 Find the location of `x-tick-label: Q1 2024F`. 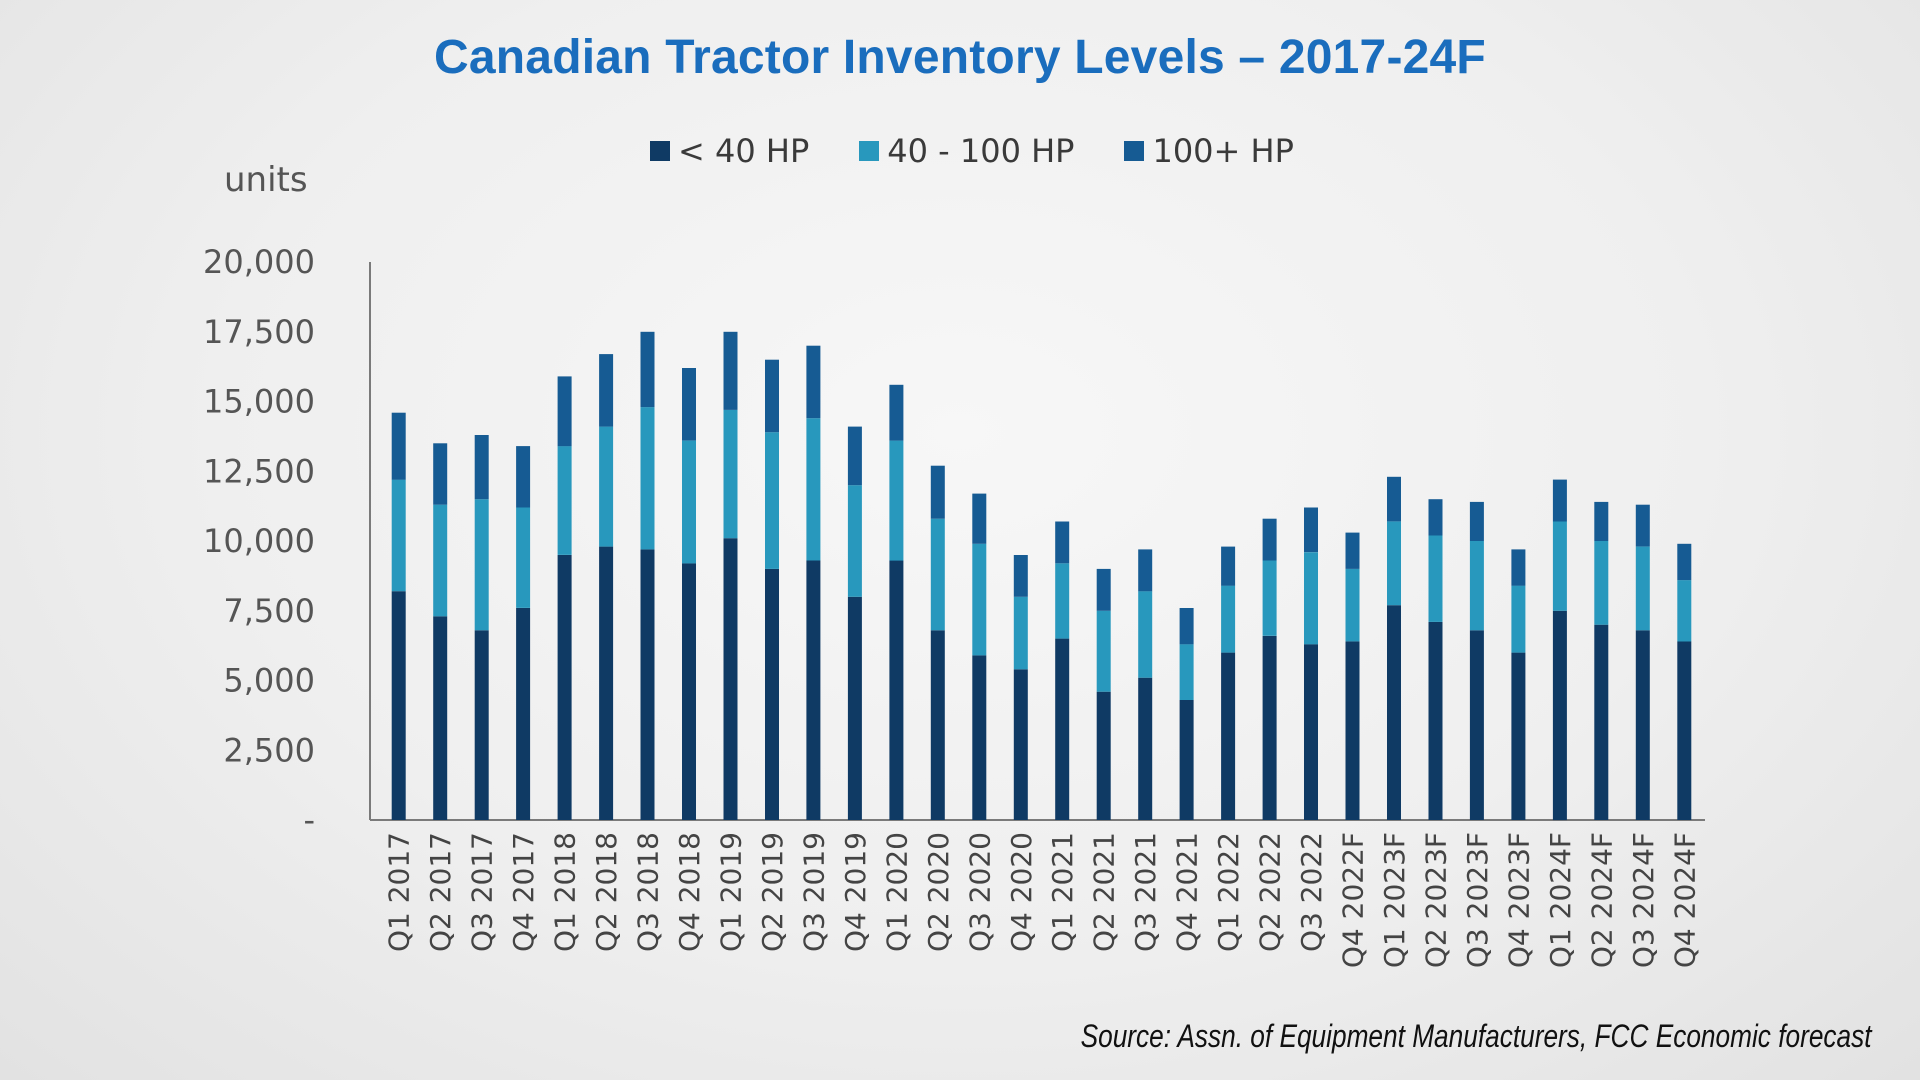

x-tick-label: Q1 2024F is located at coordinates (1560, 900).